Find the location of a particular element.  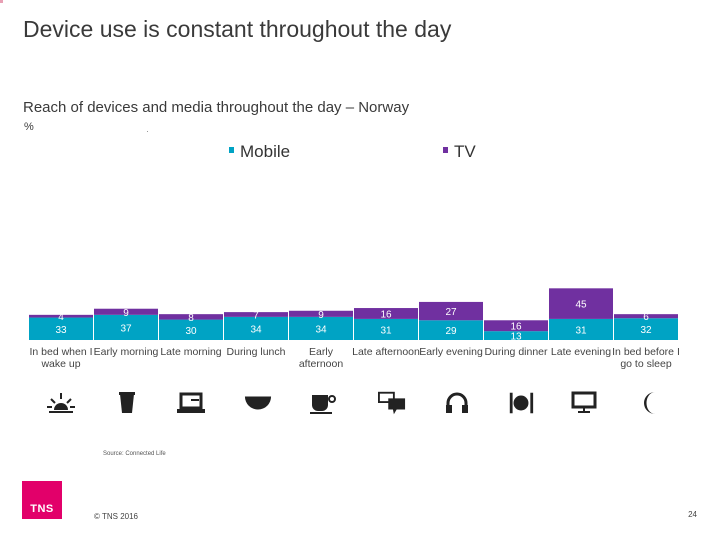

data-label-tv-6: 29 is located at coordinates (451, 331).